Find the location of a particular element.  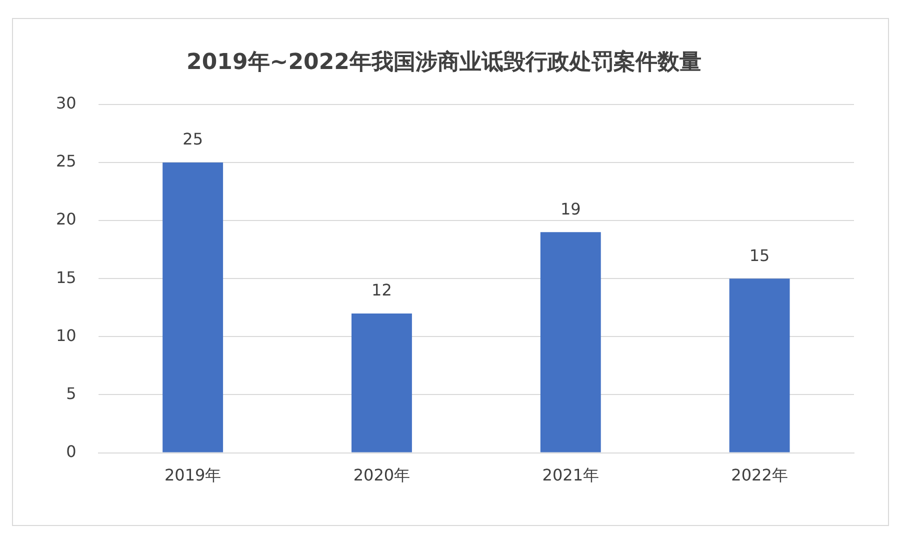

data-label: 25 is located at coordinates (192, 139).